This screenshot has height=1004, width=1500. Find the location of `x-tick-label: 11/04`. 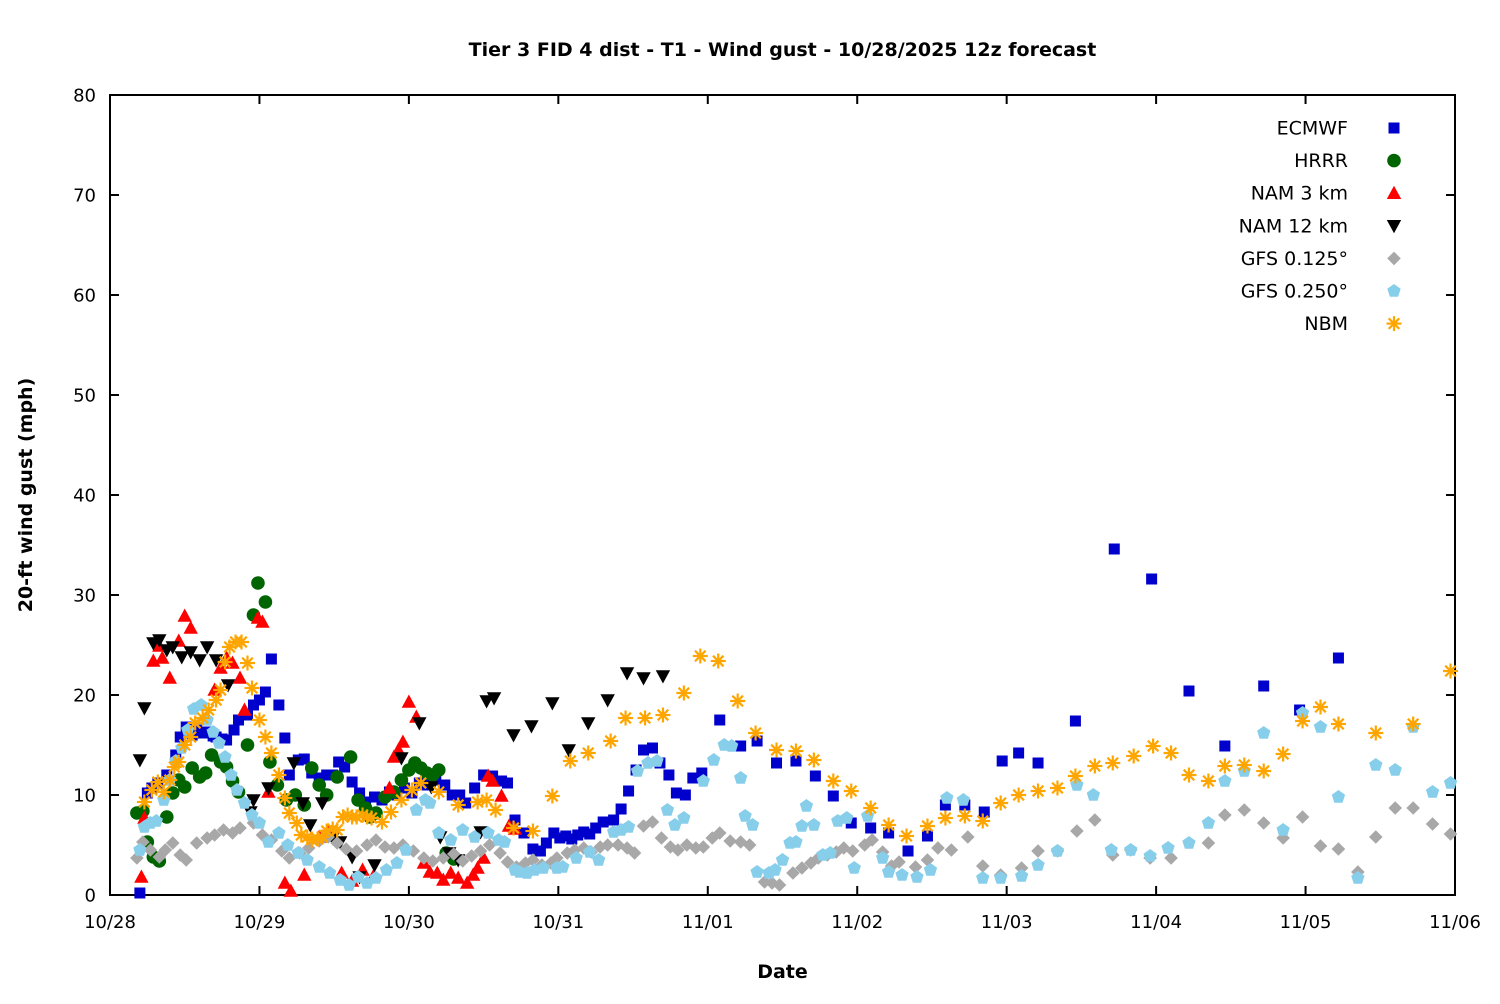

x-tick-label: 11/04 is located at coordinates (1156, 922).